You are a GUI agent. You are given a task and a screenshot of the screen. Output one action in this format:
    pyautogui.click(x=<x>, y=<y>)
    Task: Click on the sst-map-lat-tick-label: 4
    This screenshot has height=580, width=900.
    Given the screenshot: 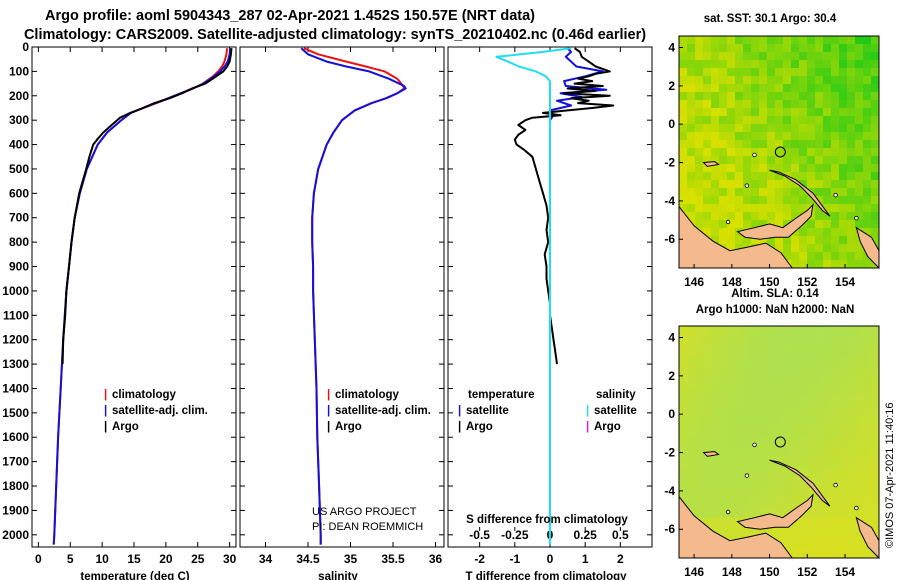 What is the action you would take?
    pyautogui.click(x=671, y=48)
    